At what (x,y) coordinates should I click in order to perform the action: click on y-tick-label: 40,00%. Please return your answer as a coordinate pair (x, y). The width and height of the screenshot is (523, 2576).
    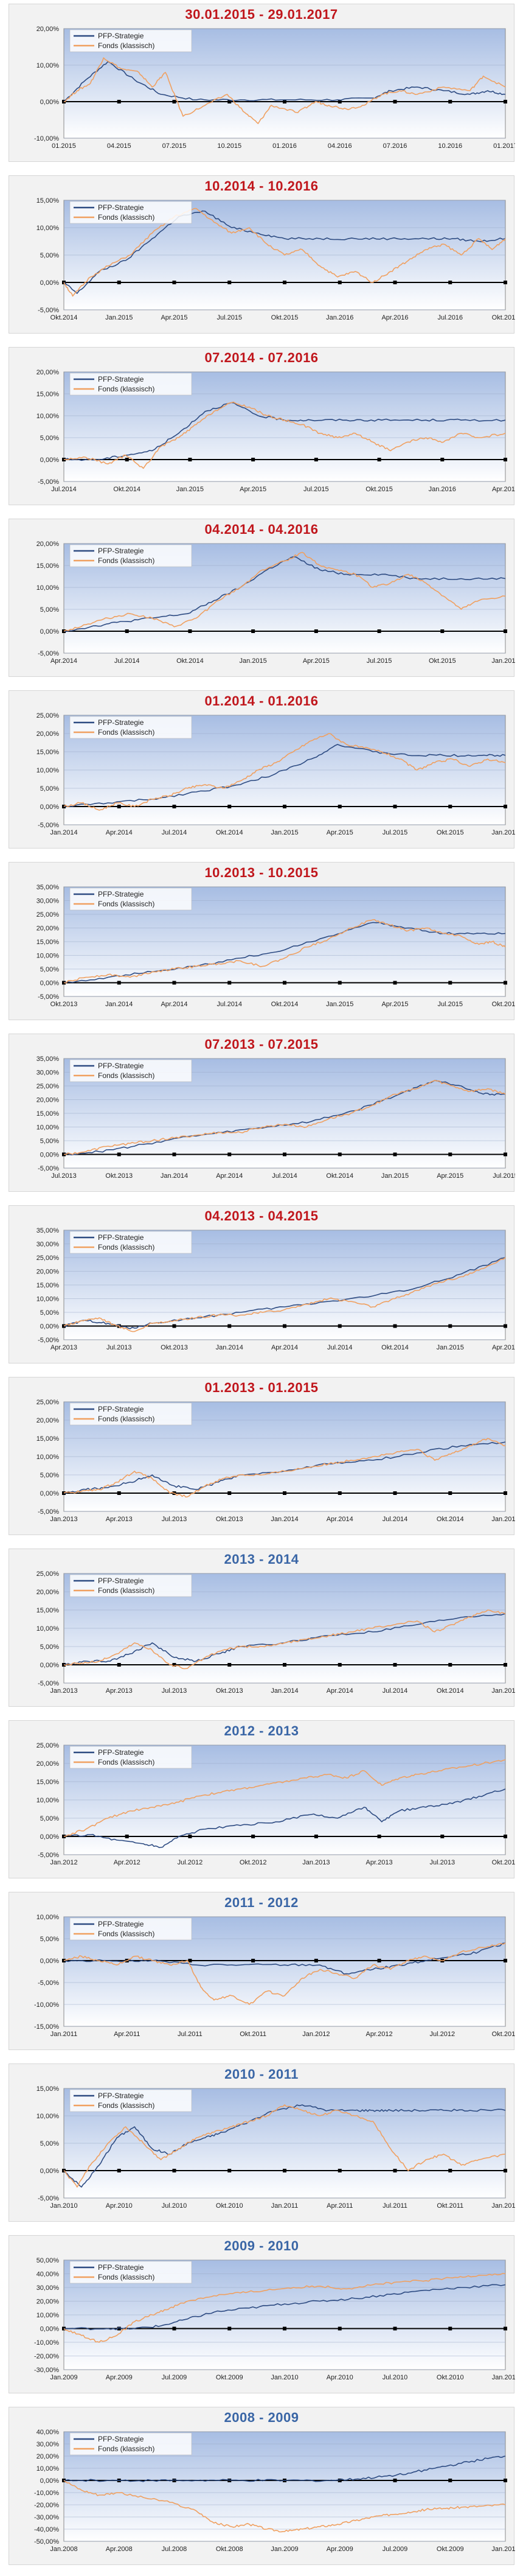
    Looking at the image, I should click on (48, 2432).